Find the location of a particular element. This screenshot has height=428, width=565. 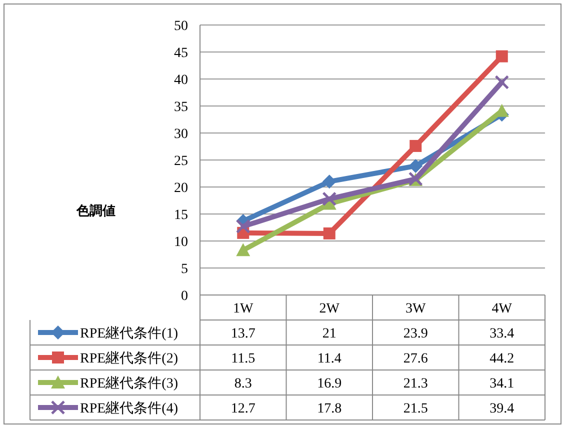

y-tick-label: 10 is located at coordinates (181, 242).